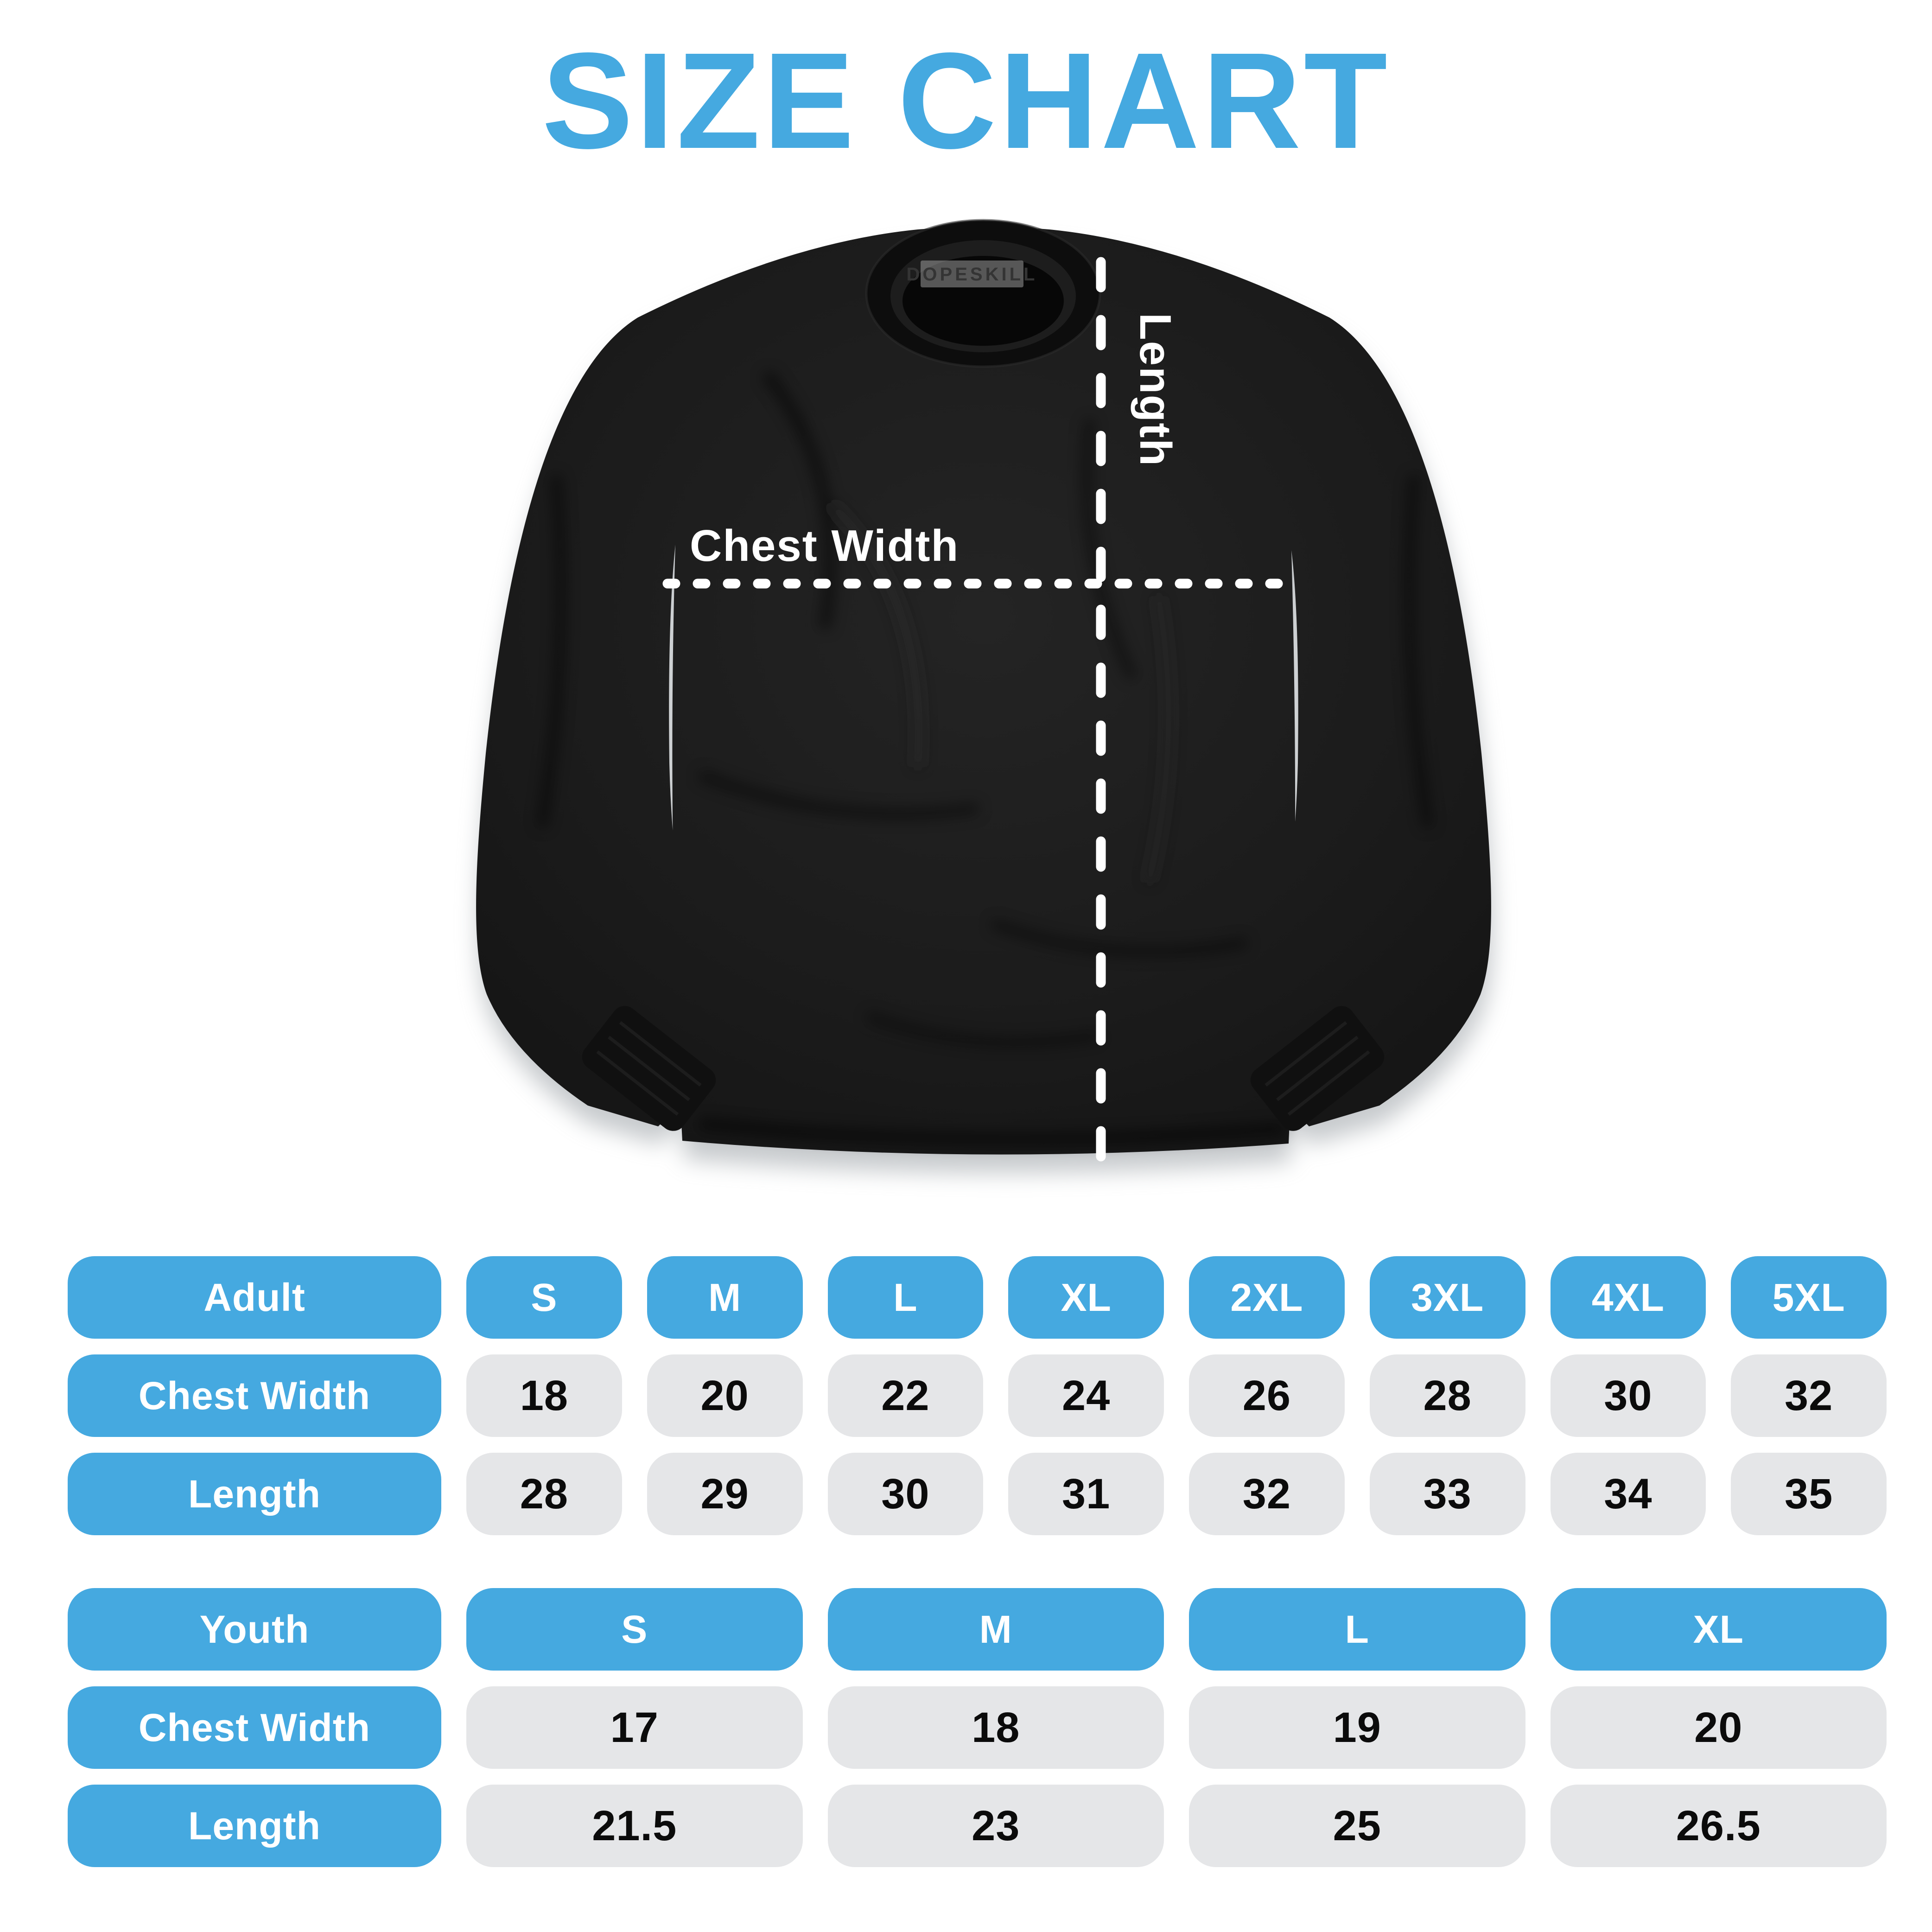 The image size is (1932, 1932). Describe the element at coordinates (966, 100) in the screenshot. I see `page-title: SIZE CHART` at that location.